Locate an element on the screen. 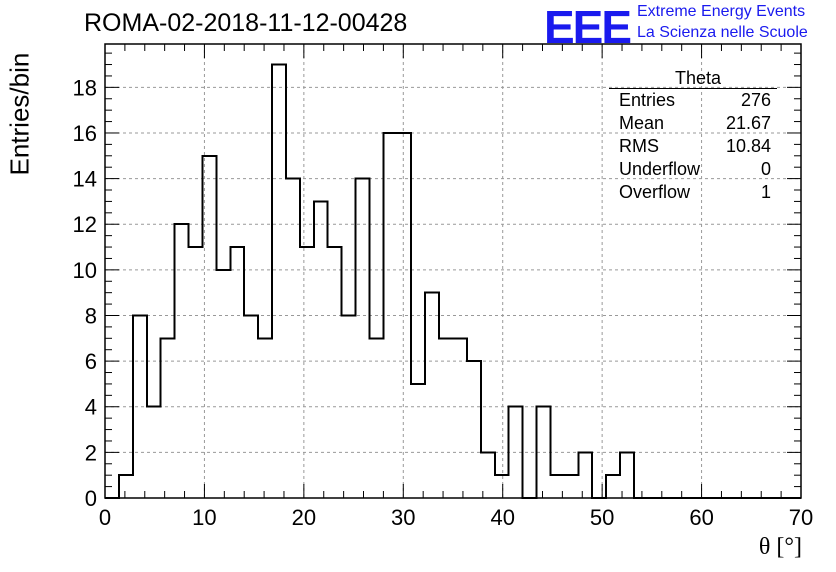 The height and width of the screenshot is (572, 836). chart-title: ROMA-02-2018-11-12-00428 is located at coordinates (246, 23).